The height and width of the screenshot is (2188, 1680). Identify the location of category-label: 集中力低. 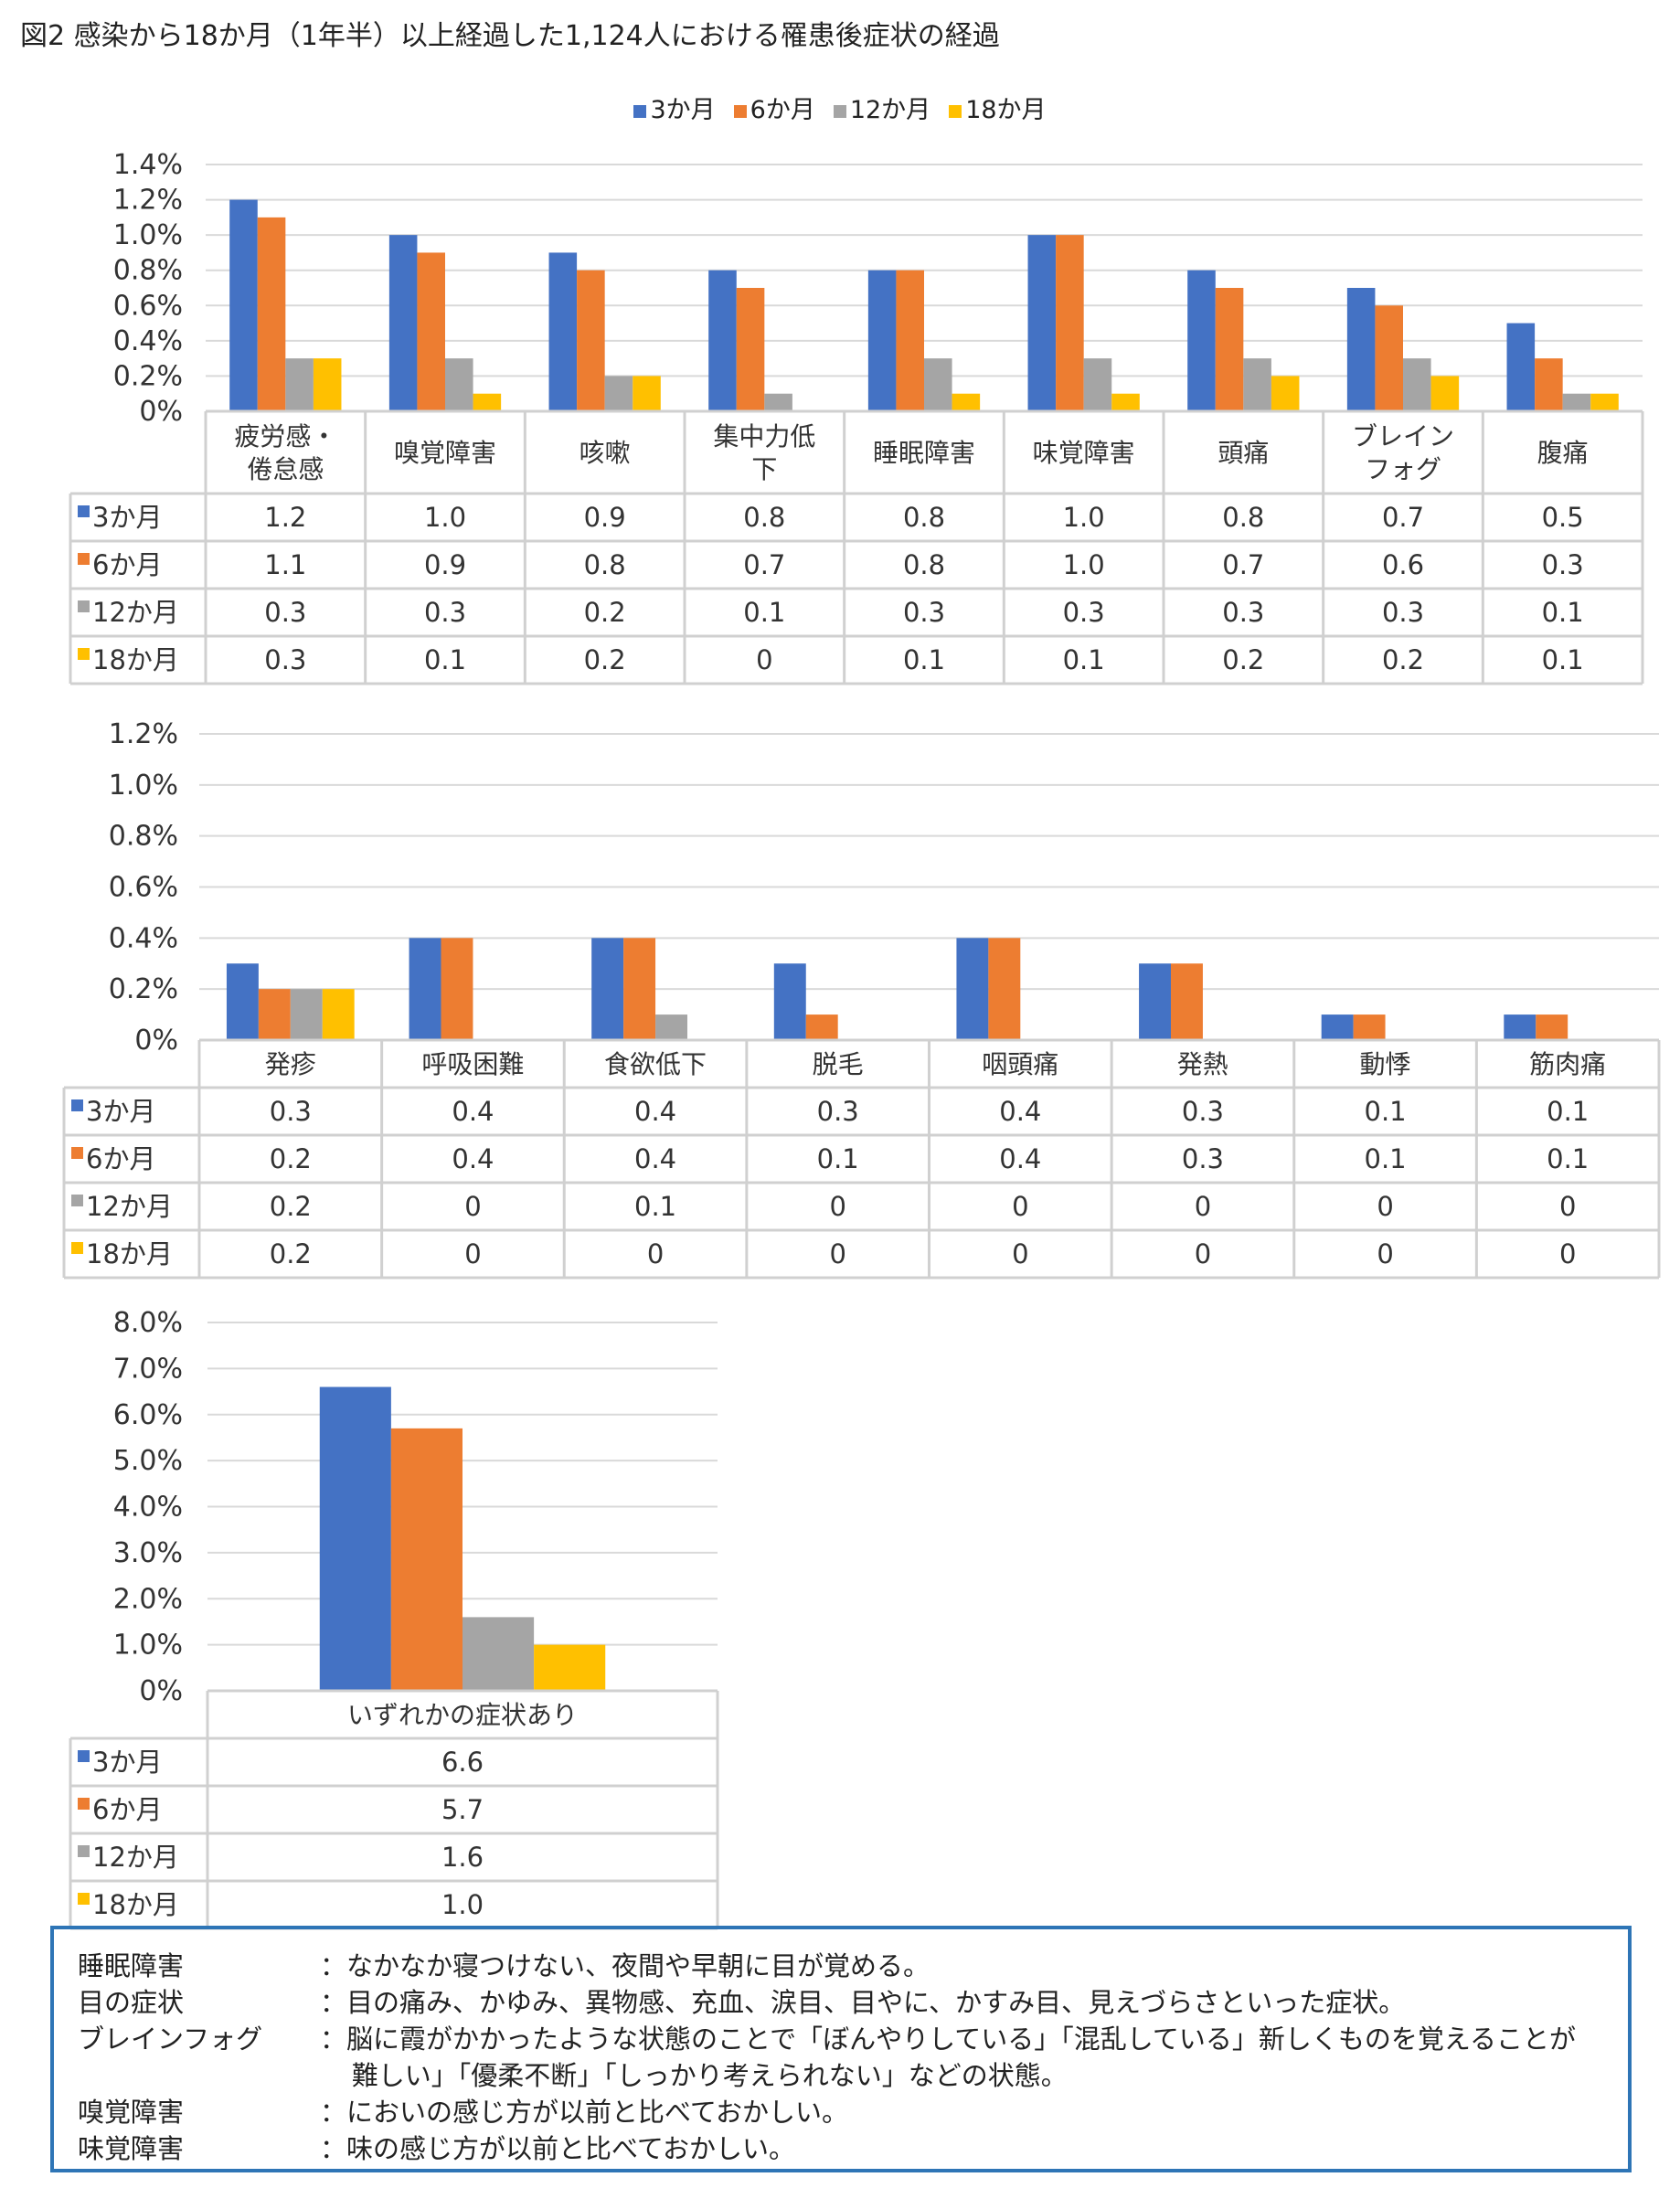
(764, 436).